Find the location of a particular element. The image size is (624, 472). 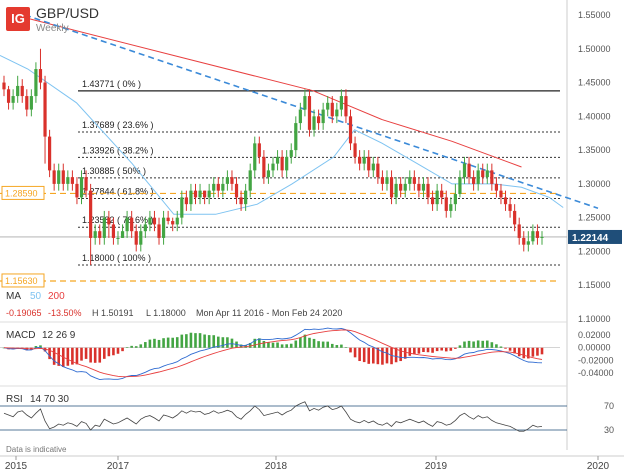

rsi-label: RSI is located at coordinates (14, 399).